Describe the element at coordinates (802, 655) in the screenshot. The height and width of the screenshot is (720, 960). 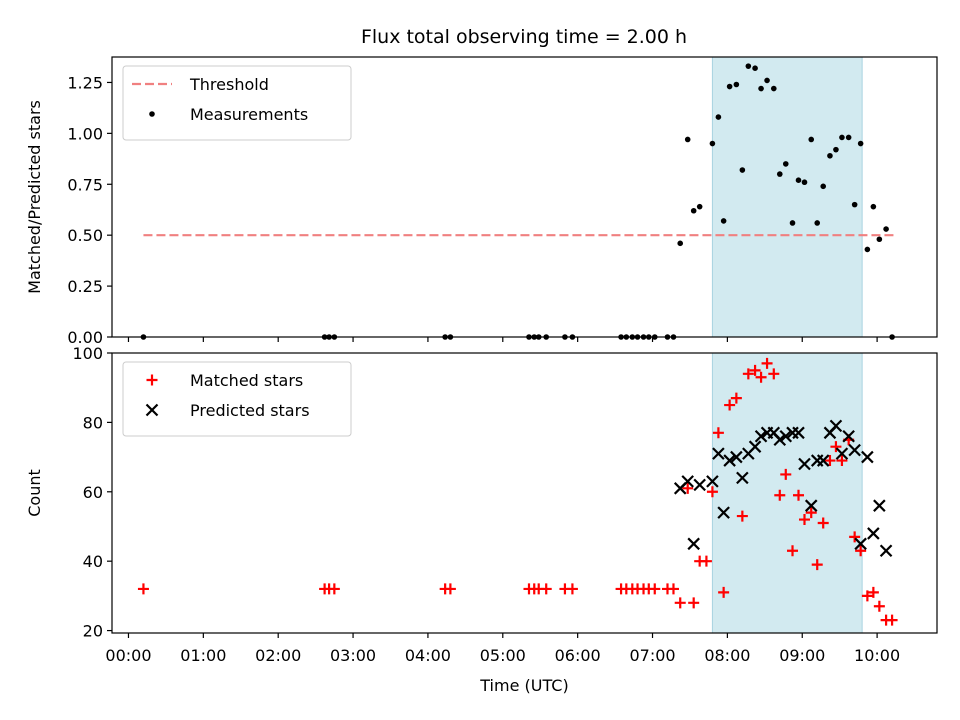
I see `x-tick-label: 09:00` at that location.